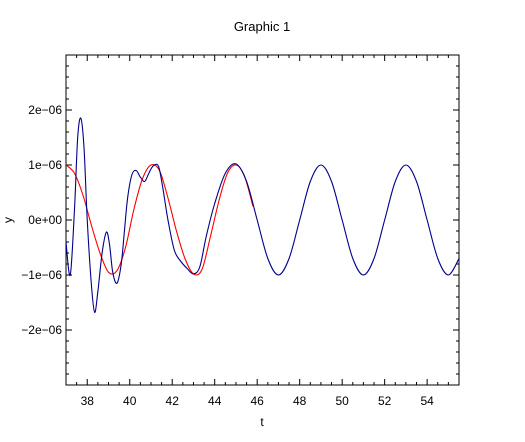  I want to click on y-tick-label: 2e−06, so click(45, 110).